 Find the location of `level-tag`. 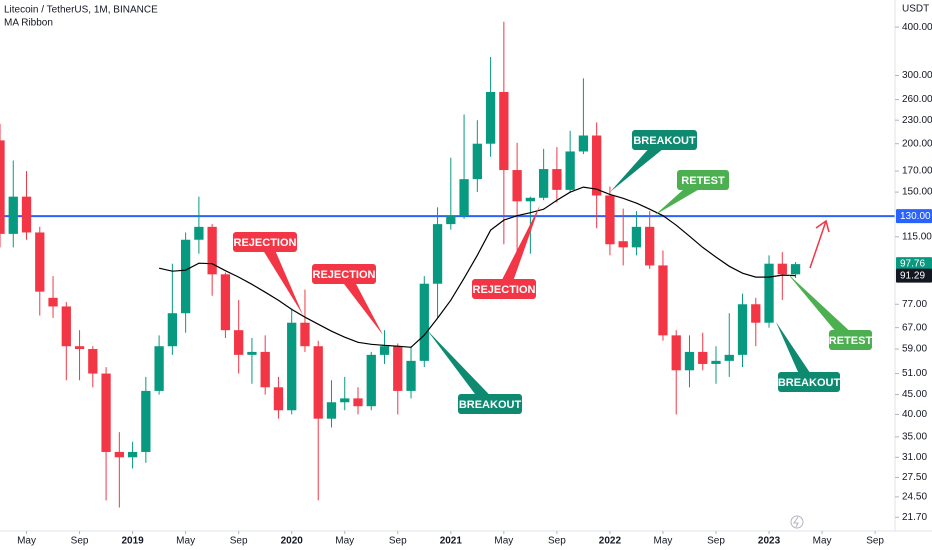

level-tag is located at coordinates (914, 216).